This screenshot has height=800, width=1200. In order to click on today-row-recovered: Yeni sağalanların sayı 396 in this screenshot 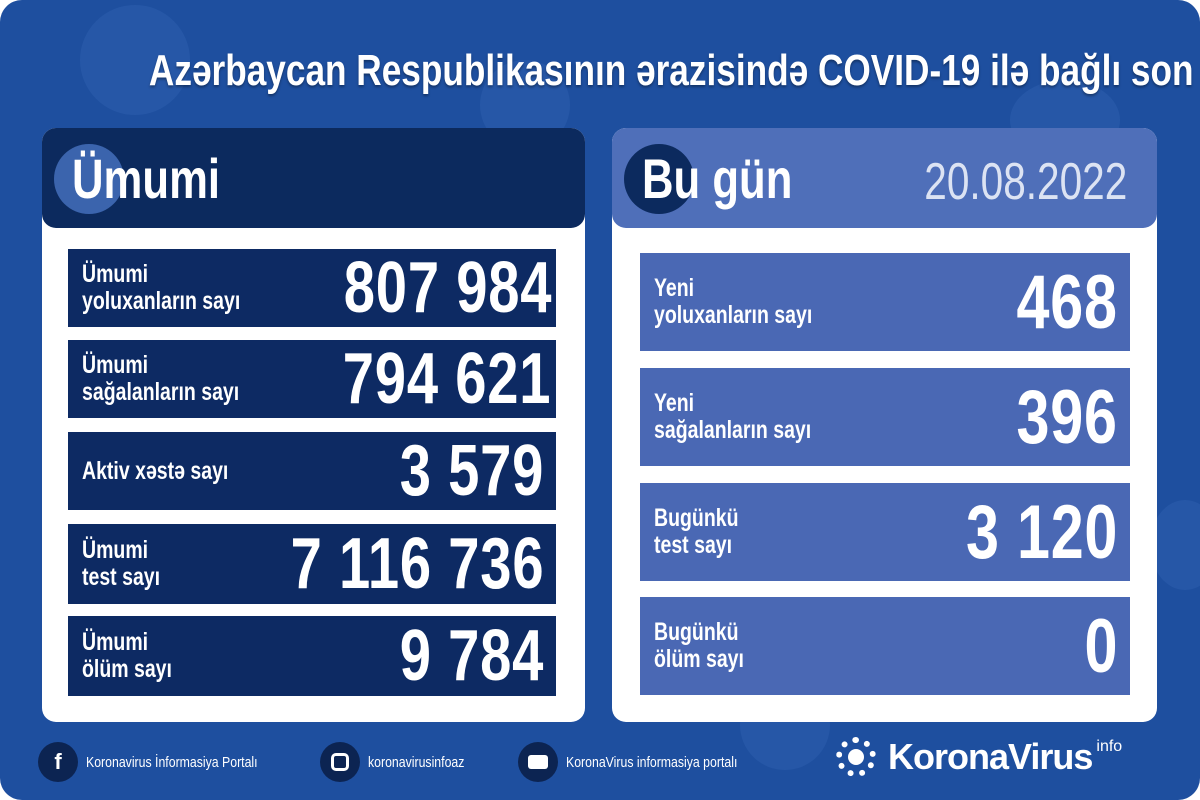, I will do `click(885, 417)`.